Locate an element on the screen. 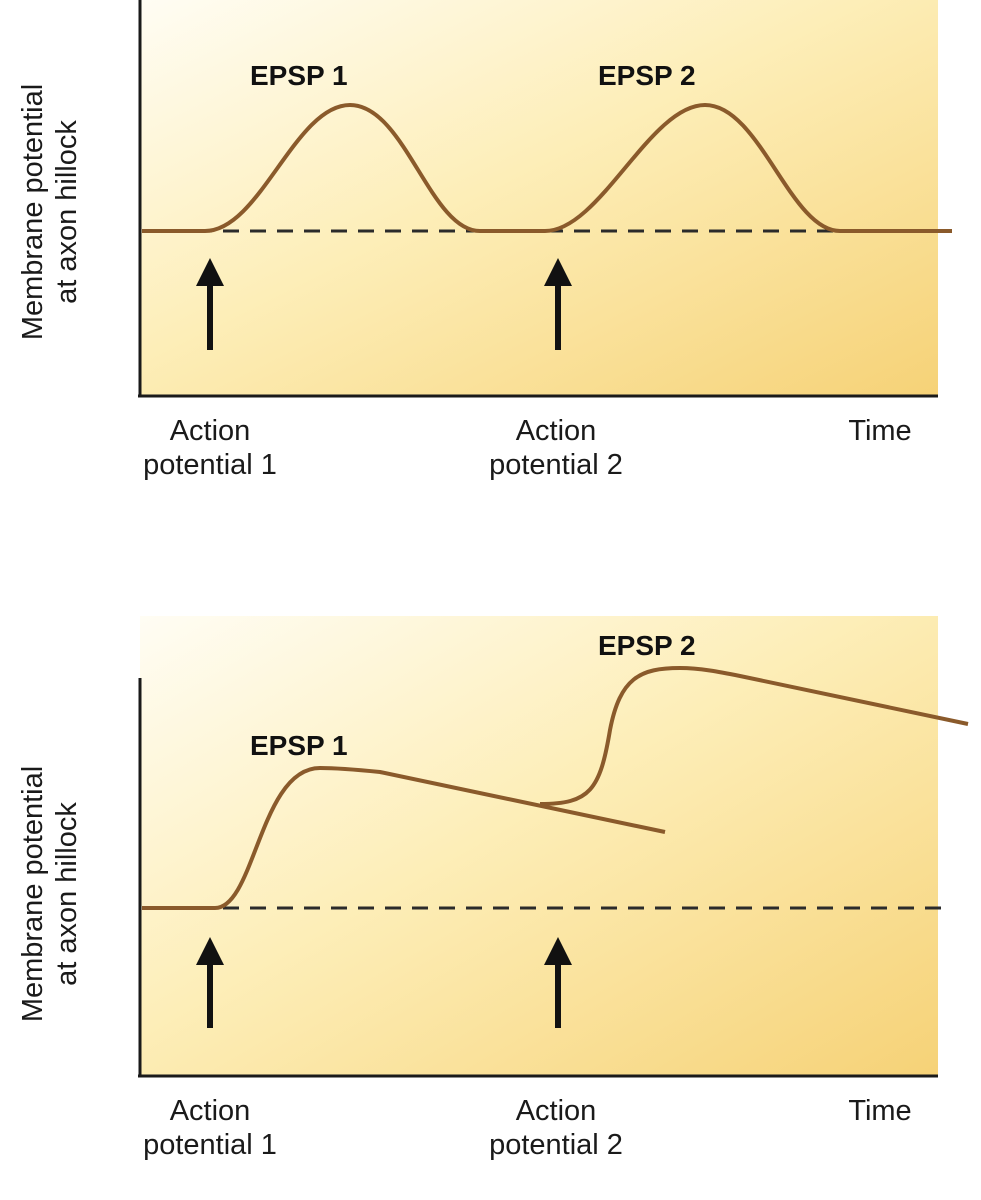 The height and width of the screenshot is (1200, 981). epsp-1-curve is located at coordinates (404, 838).